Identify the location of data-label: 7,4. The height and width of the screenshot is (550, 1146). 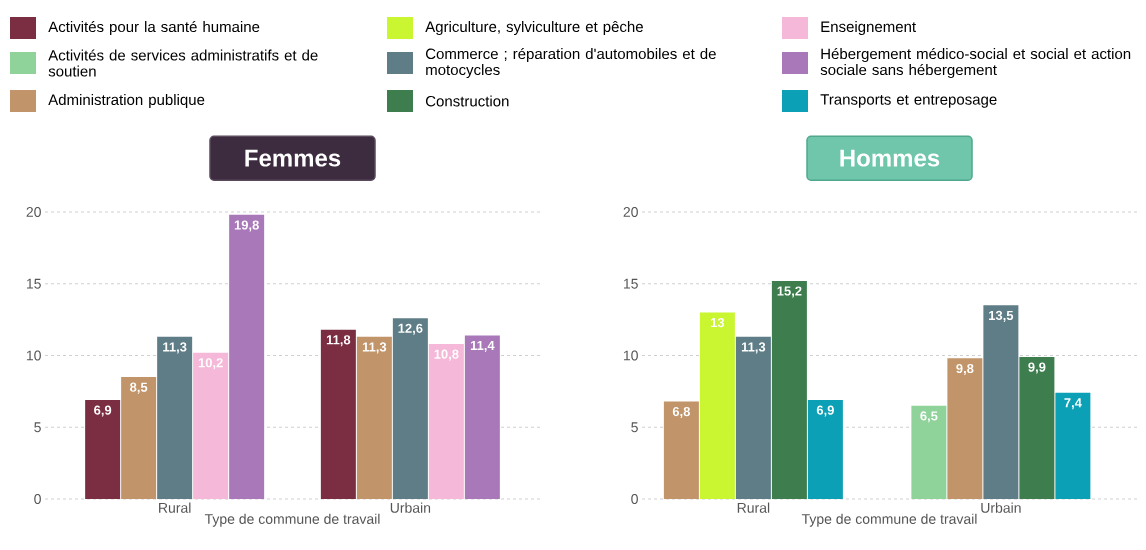
(1073, 404).